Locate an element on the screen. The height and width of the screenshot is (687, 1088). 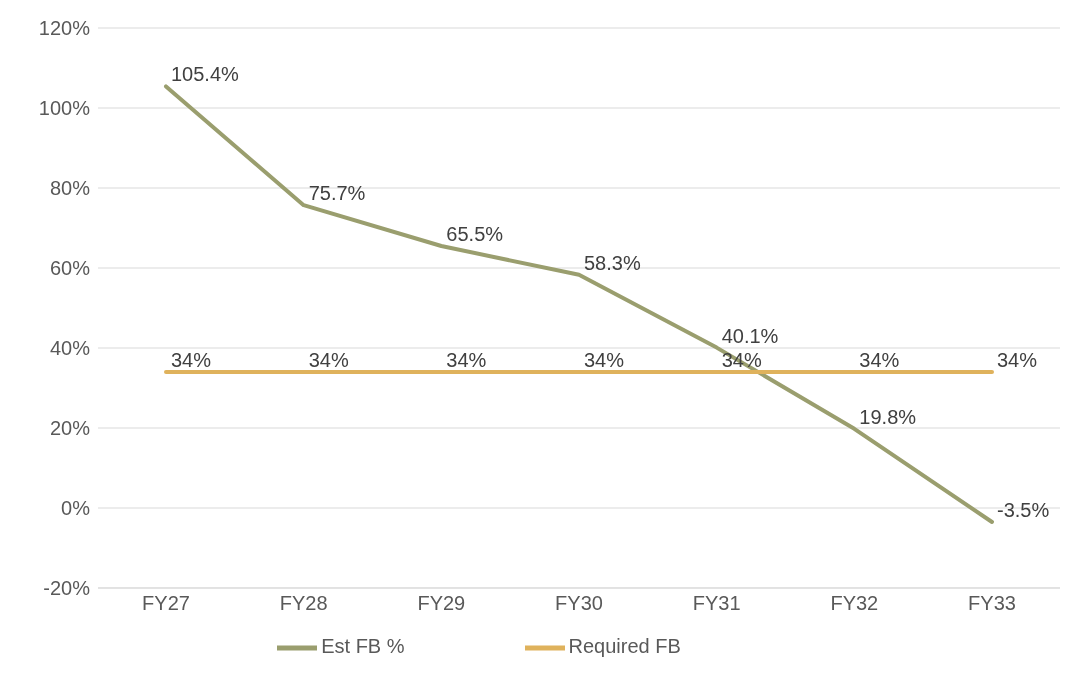
x-tick-label: FY29 is located at coordinates (441, 603).